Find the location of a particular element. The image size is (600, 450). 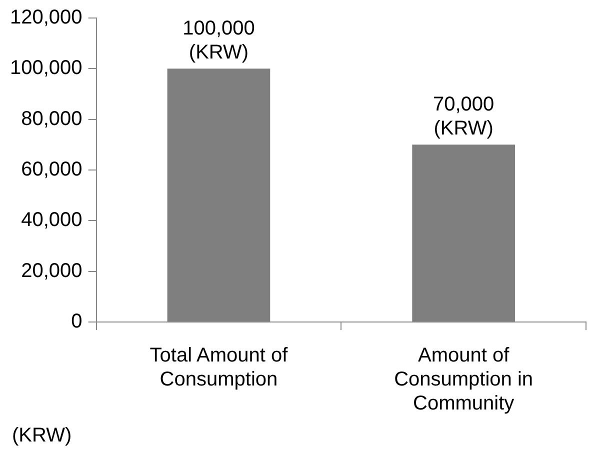

y-tick-label: 60,000 is located at coordinates (51, 169).